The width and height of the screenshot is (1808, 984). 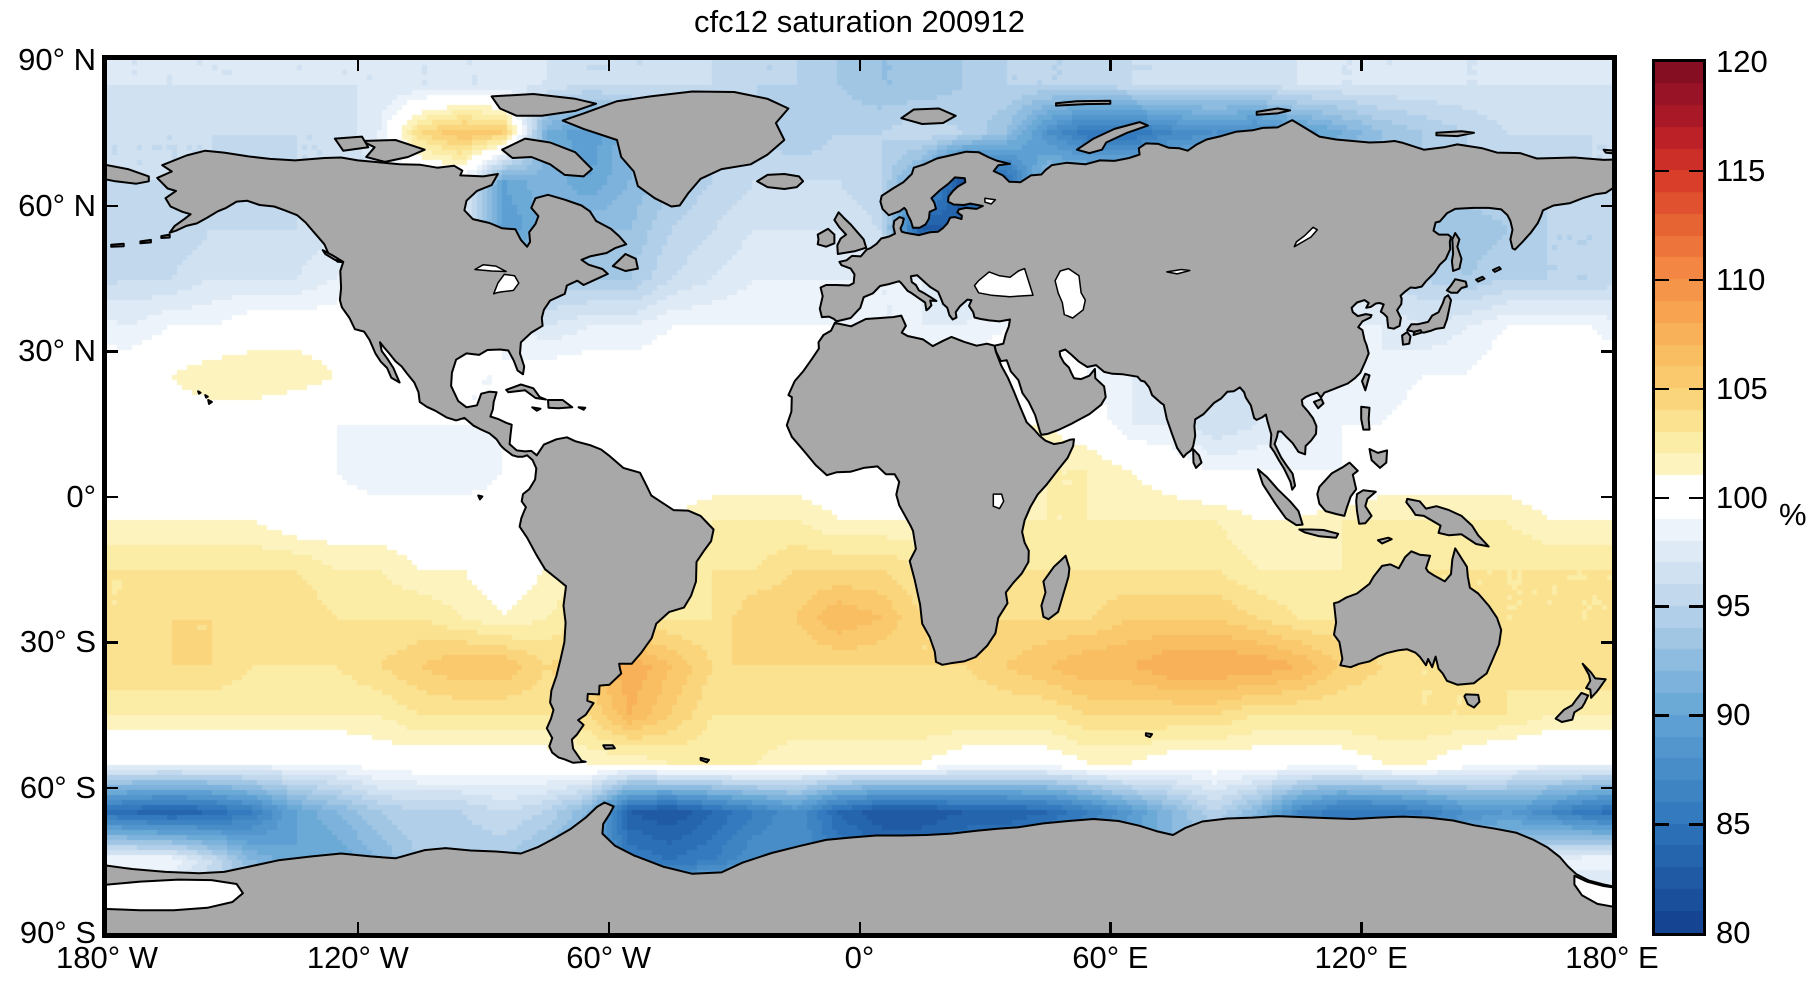 I want to click on land-nz-south-island, so click(x=1572, y=707).